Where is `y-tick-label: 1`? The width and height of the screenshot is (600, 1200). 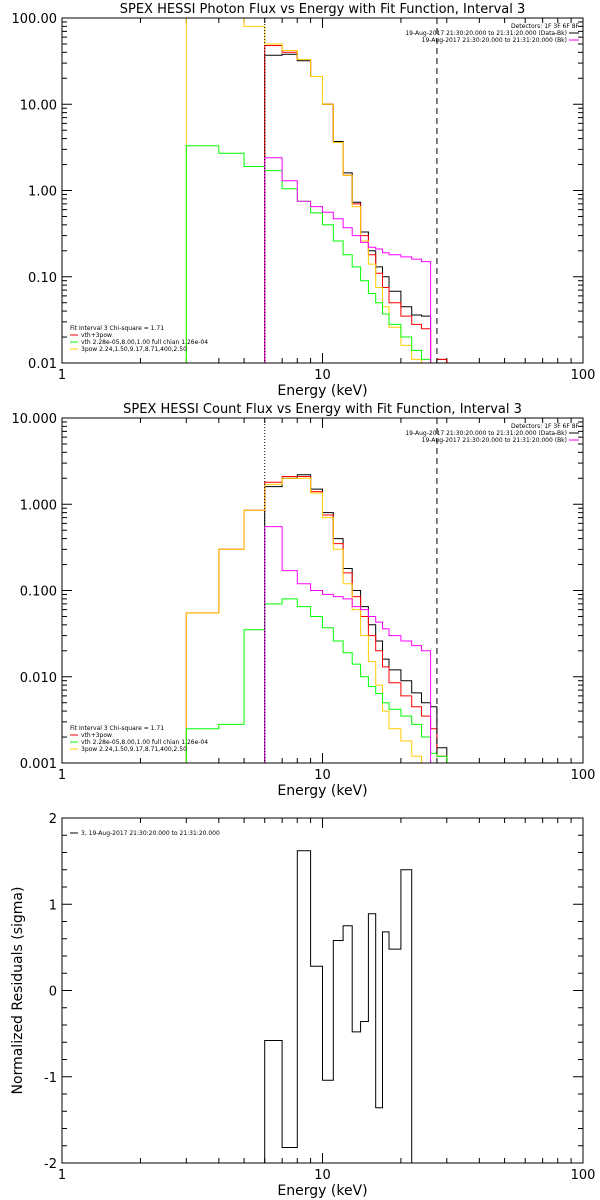
y-tick-label: 1 is located at coordinates (53, 905).